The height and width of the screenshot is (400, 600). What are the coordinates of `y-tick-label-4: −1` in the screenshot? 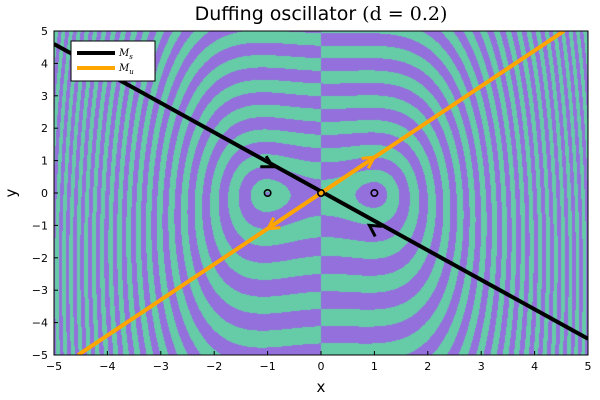 It's located at (40, 225).